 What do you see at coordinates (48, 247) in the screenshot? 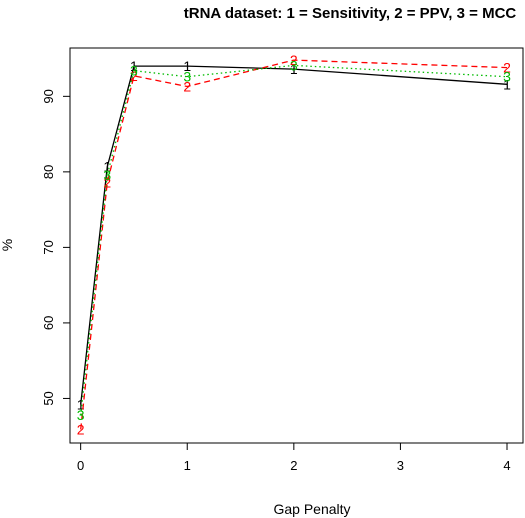
I see `y-tick-label: 70` at bounding box center [48, 247].